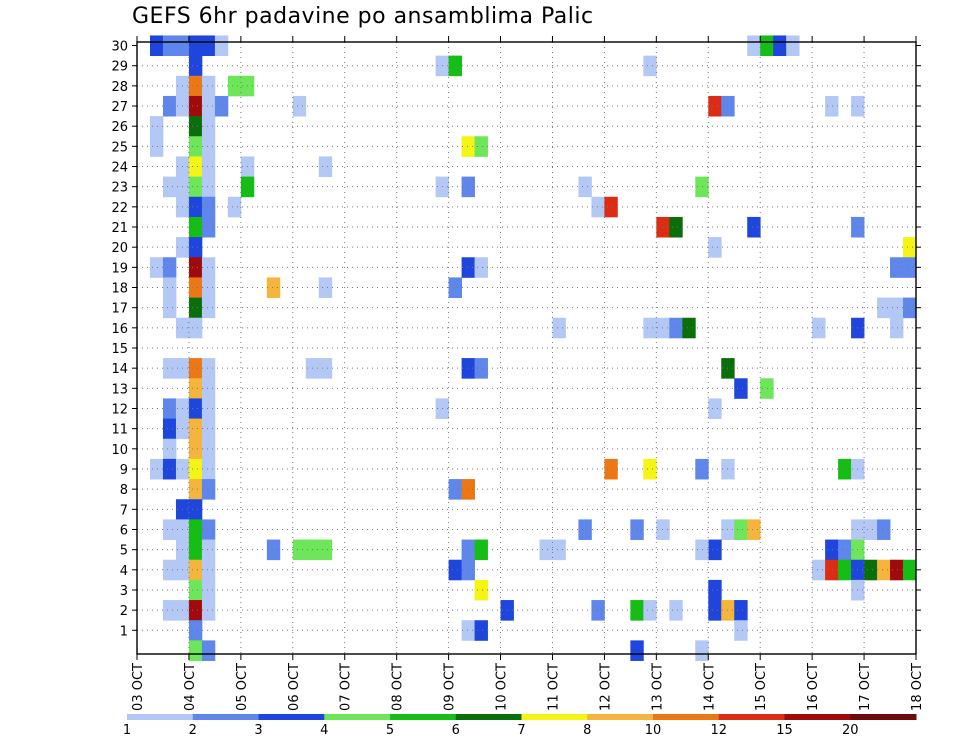  Describe the element at coordinates (119, 349) in the screenshot. I see `y-tick-label: 15` at that location.